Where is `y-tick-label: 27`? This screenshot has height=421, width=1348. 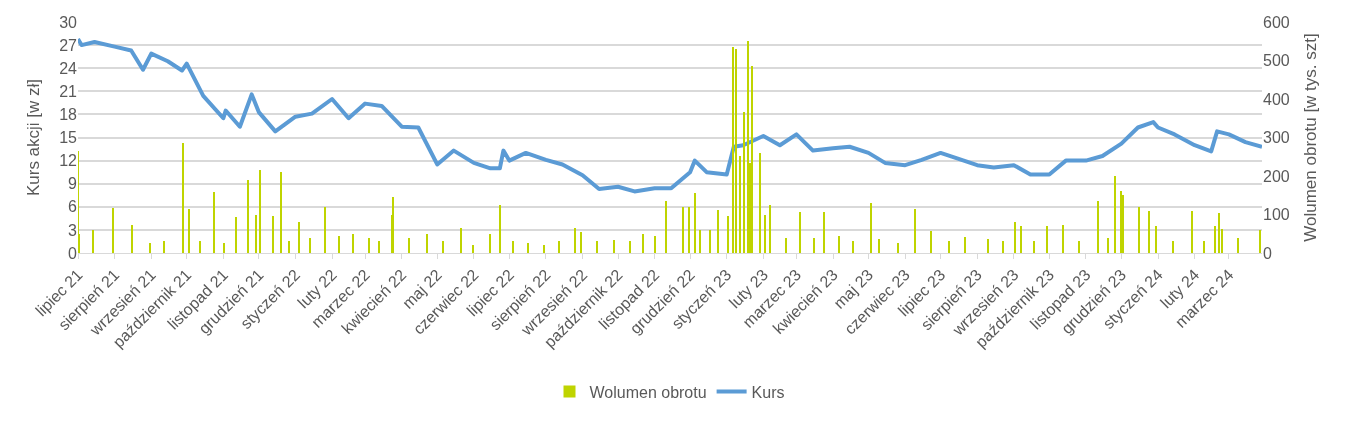 y-tick-label: 27 is located at coordinates (68, 45).